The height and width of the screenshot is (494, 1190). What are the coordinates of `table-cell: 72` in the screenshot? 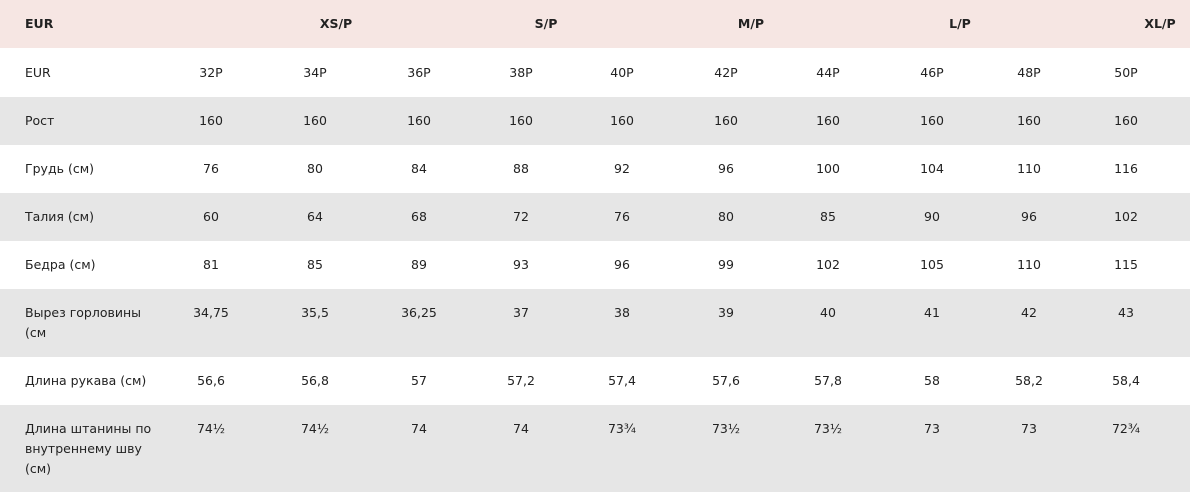 It's located at (521, 216).